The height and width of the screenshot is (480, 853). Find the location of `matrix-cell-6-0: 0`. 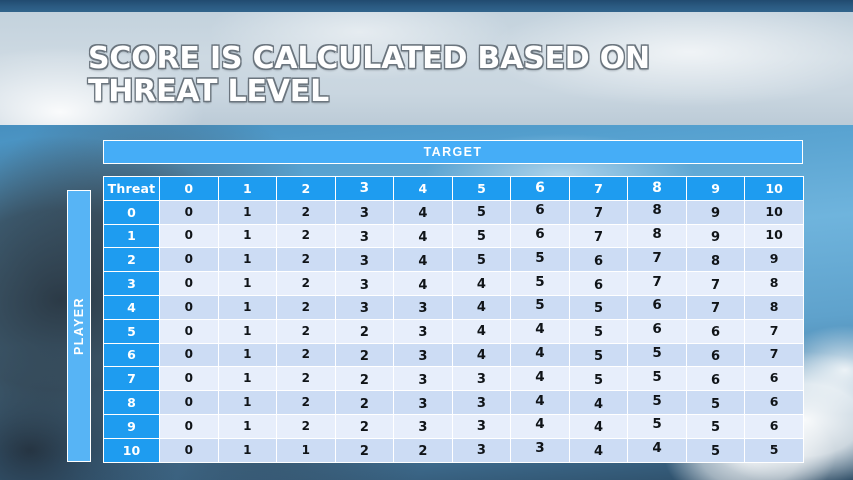

matrix-cell-6-0: 0 is located at coordinates (189, 355).